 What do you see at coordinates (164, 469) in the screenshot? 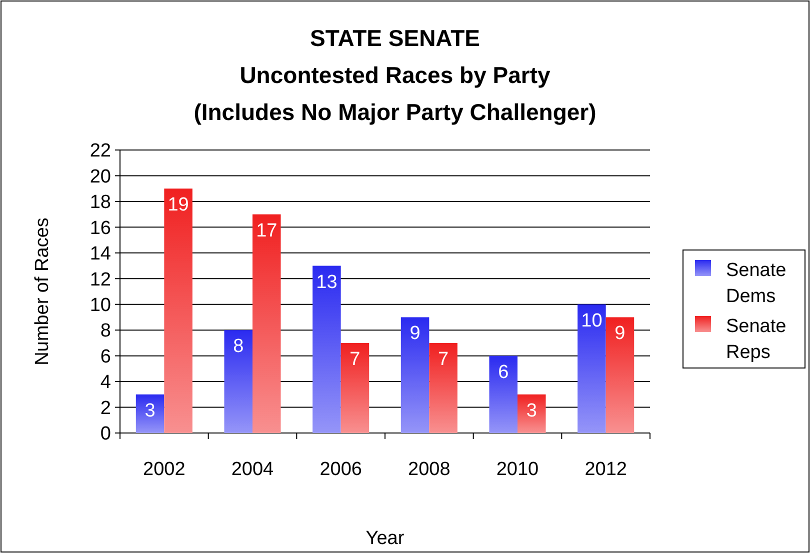
I see `x-tick-label: 2002` at bounding box center [164, 469].